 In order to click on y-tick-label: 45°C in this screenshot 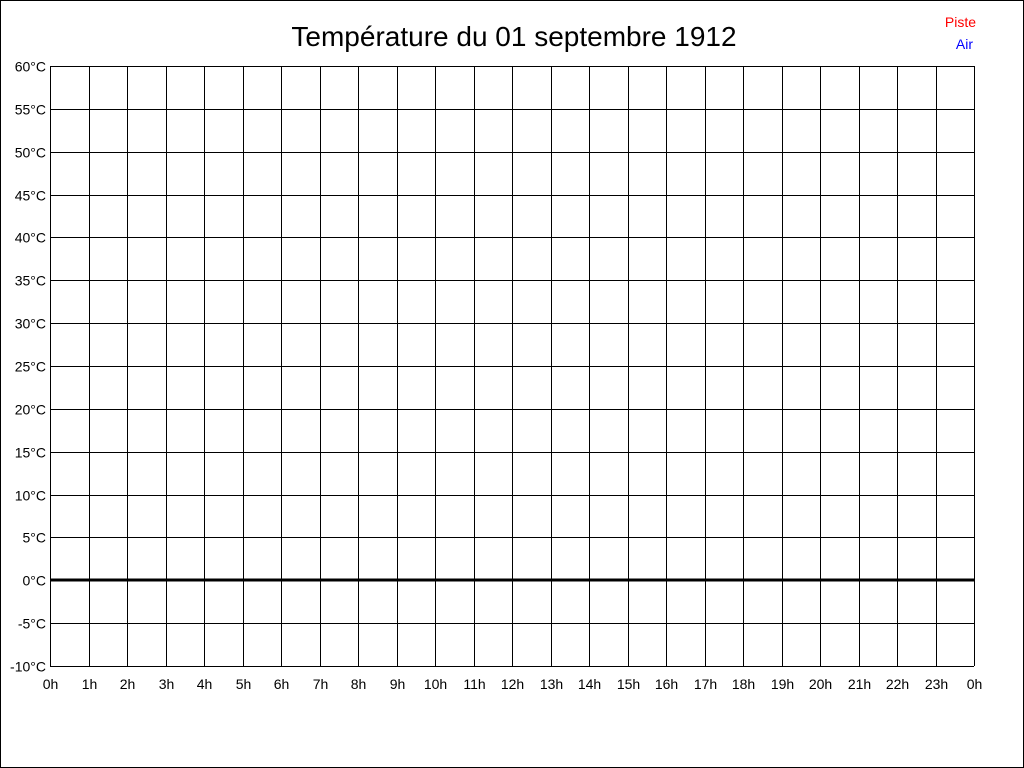, I will do `click(30, 196)`.